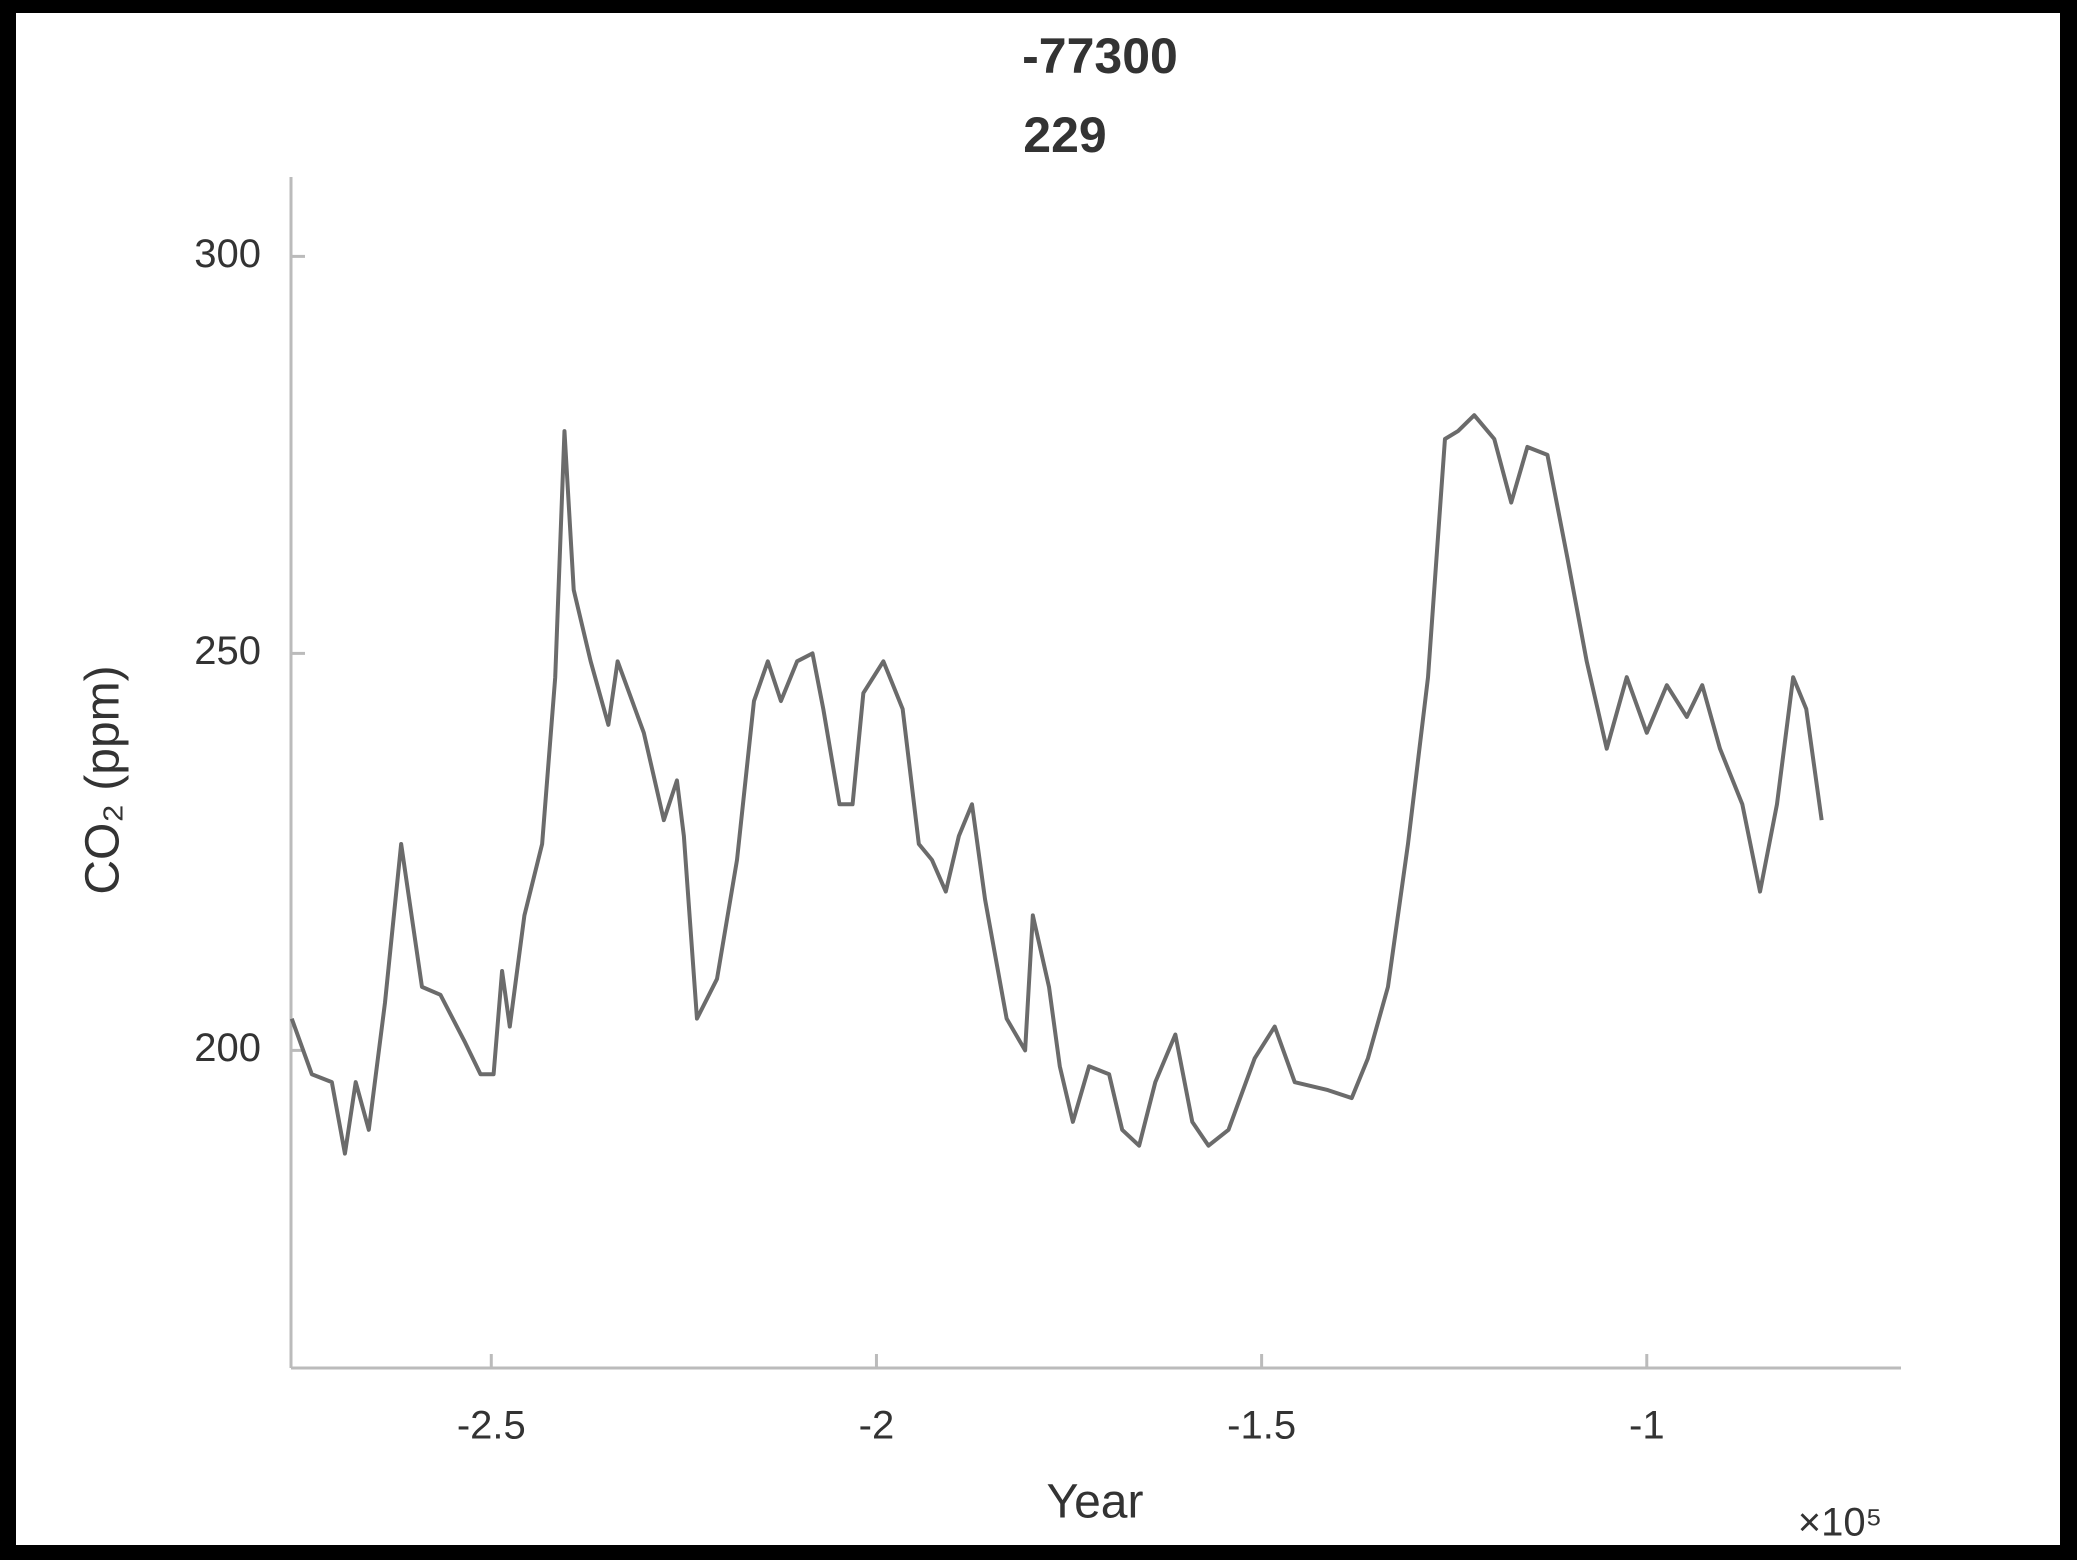  I want to click on y-tick-label: 250, so click(227, 651).